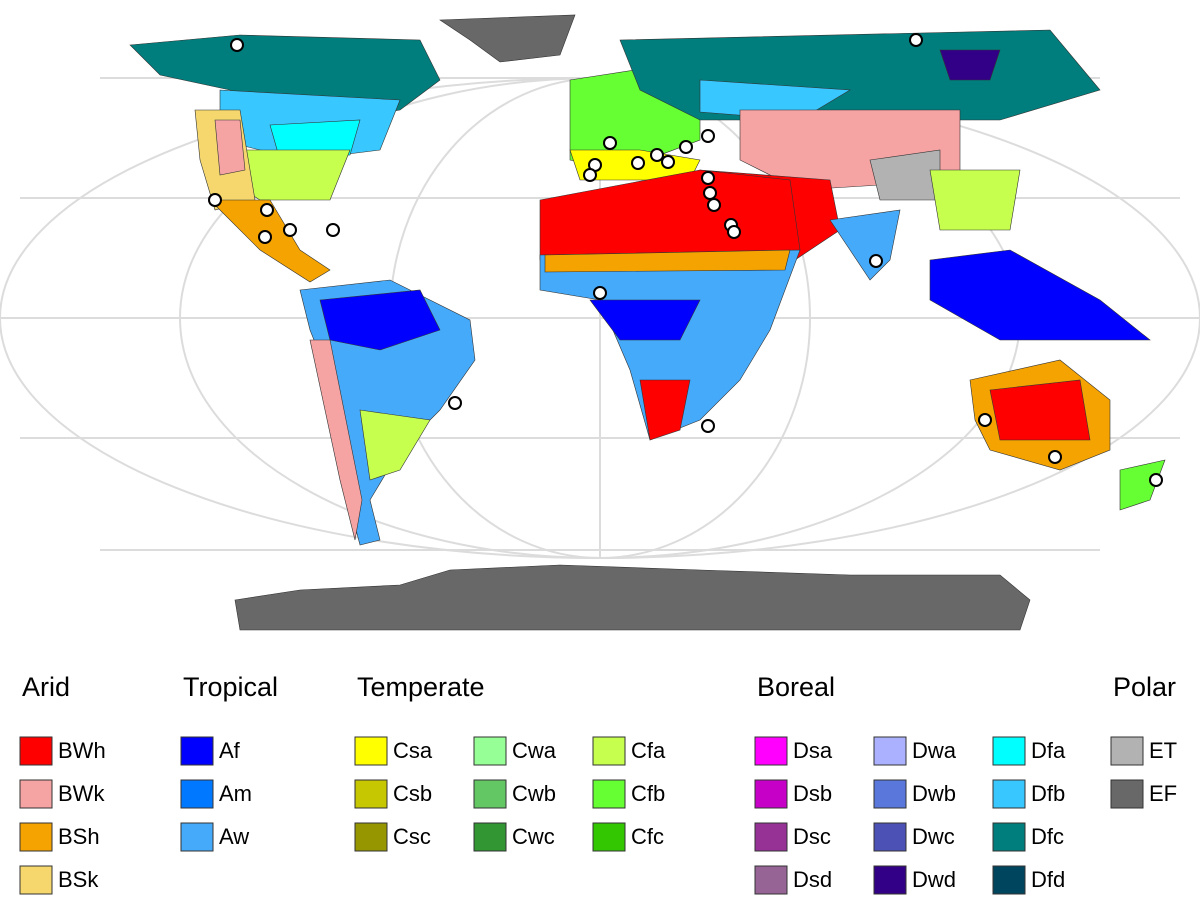 The image size is (1200, 900). What do you see at coordinates (933, 836) in the screenshot?
I see `legend-label: Dwc` at bounding box center [933, 836].